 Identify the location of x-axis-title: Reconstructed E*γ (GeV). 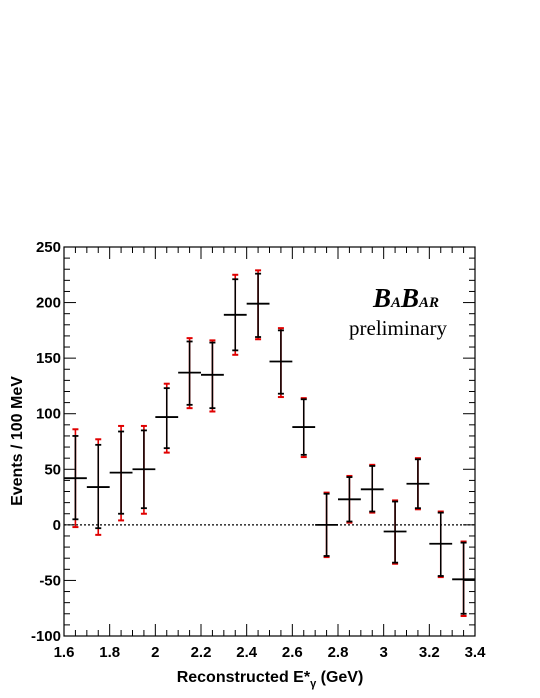
(270, 679).